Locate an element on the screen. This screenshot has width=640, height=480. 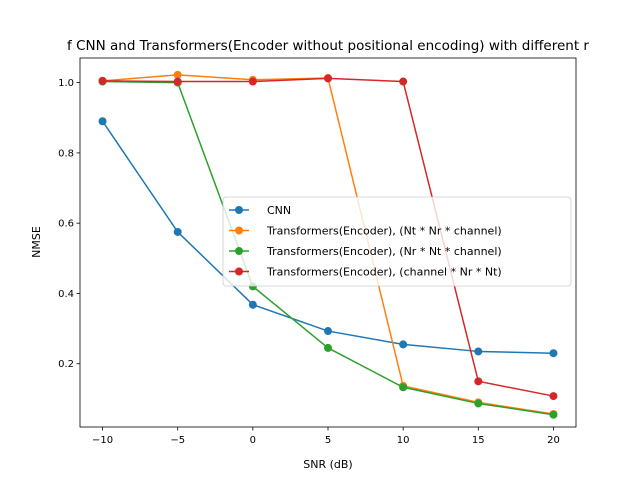
y-tick-label: 0.8 is located at coordinates (66, 153).